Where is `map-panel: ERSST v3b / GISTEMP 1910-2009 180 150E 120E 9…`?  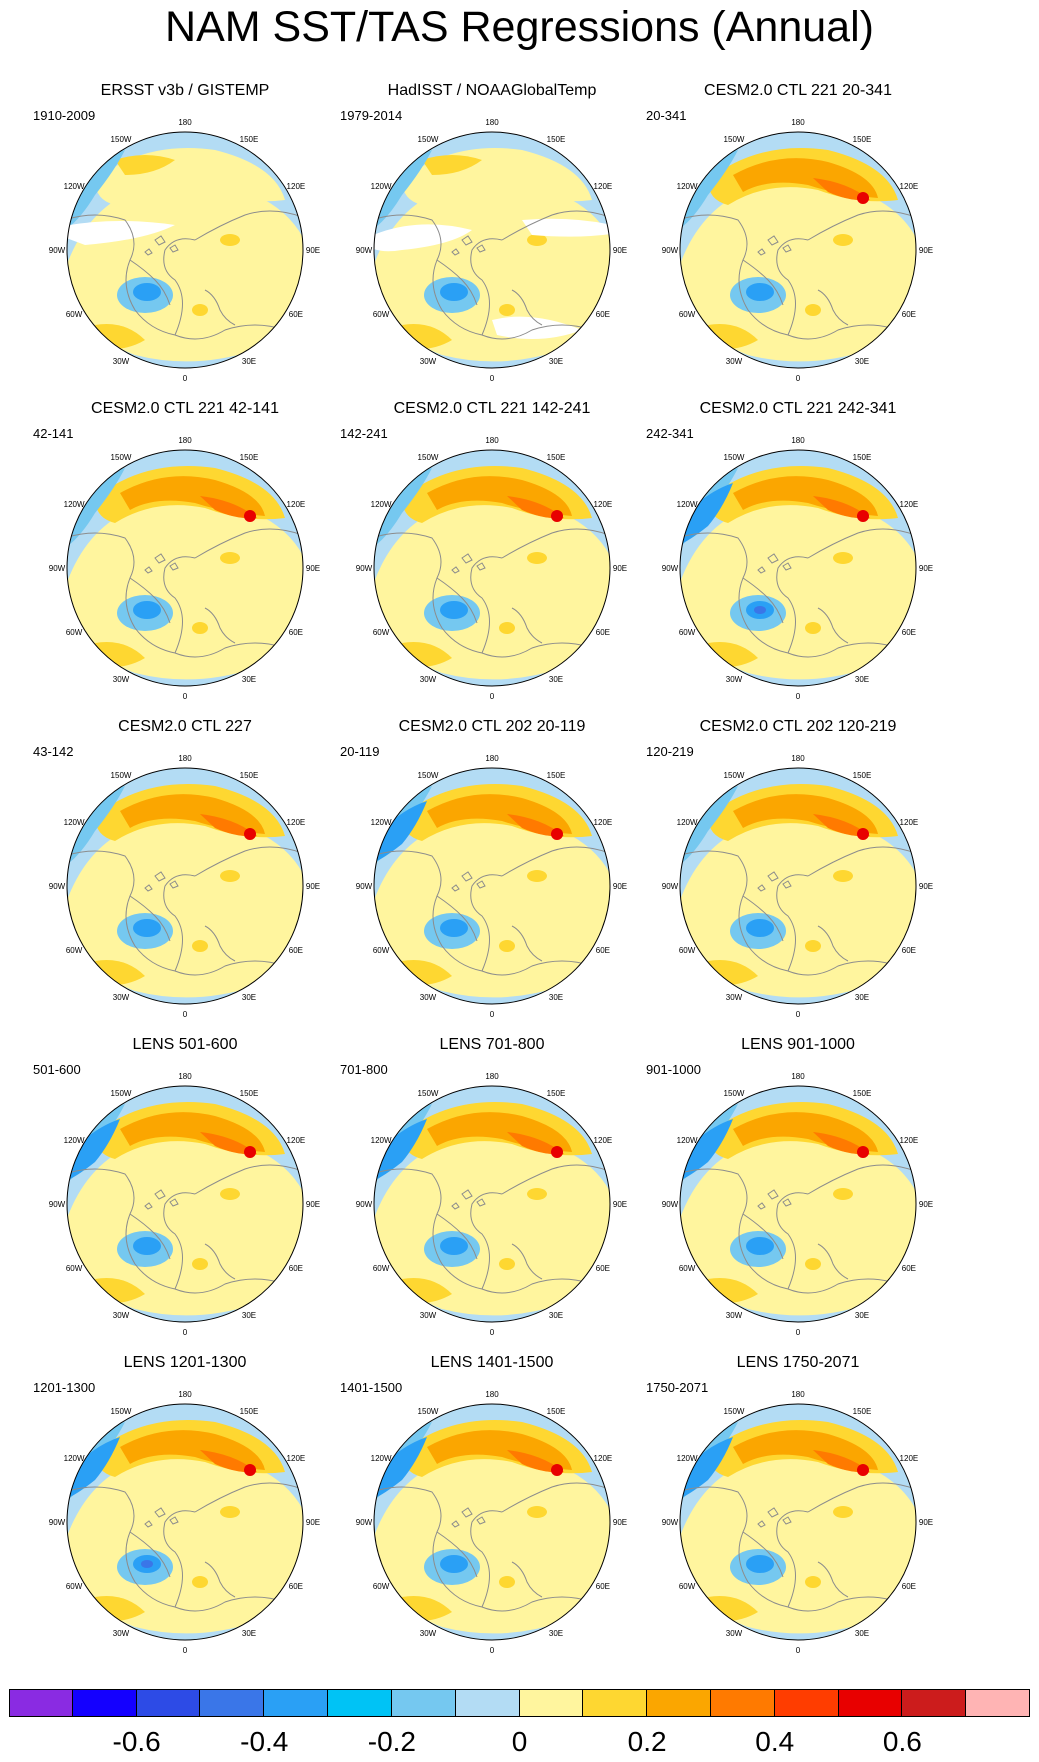
map-panel: ERSST v3b / GISTEMP 1910-2009 180 150E 120E 9… is located at coordinates (185, 231).